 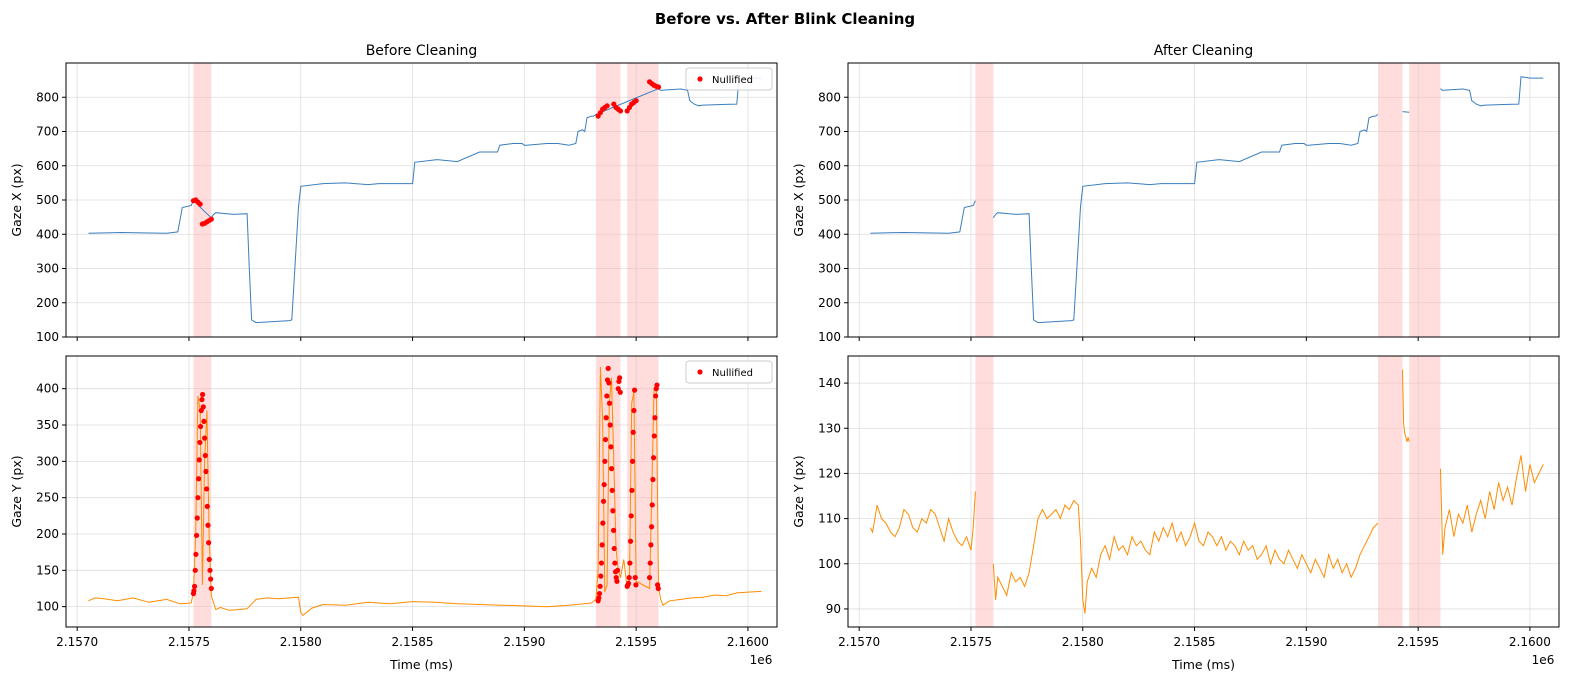 I want to click on x-tick-label: 2.1585, so click(x=413, y=642).